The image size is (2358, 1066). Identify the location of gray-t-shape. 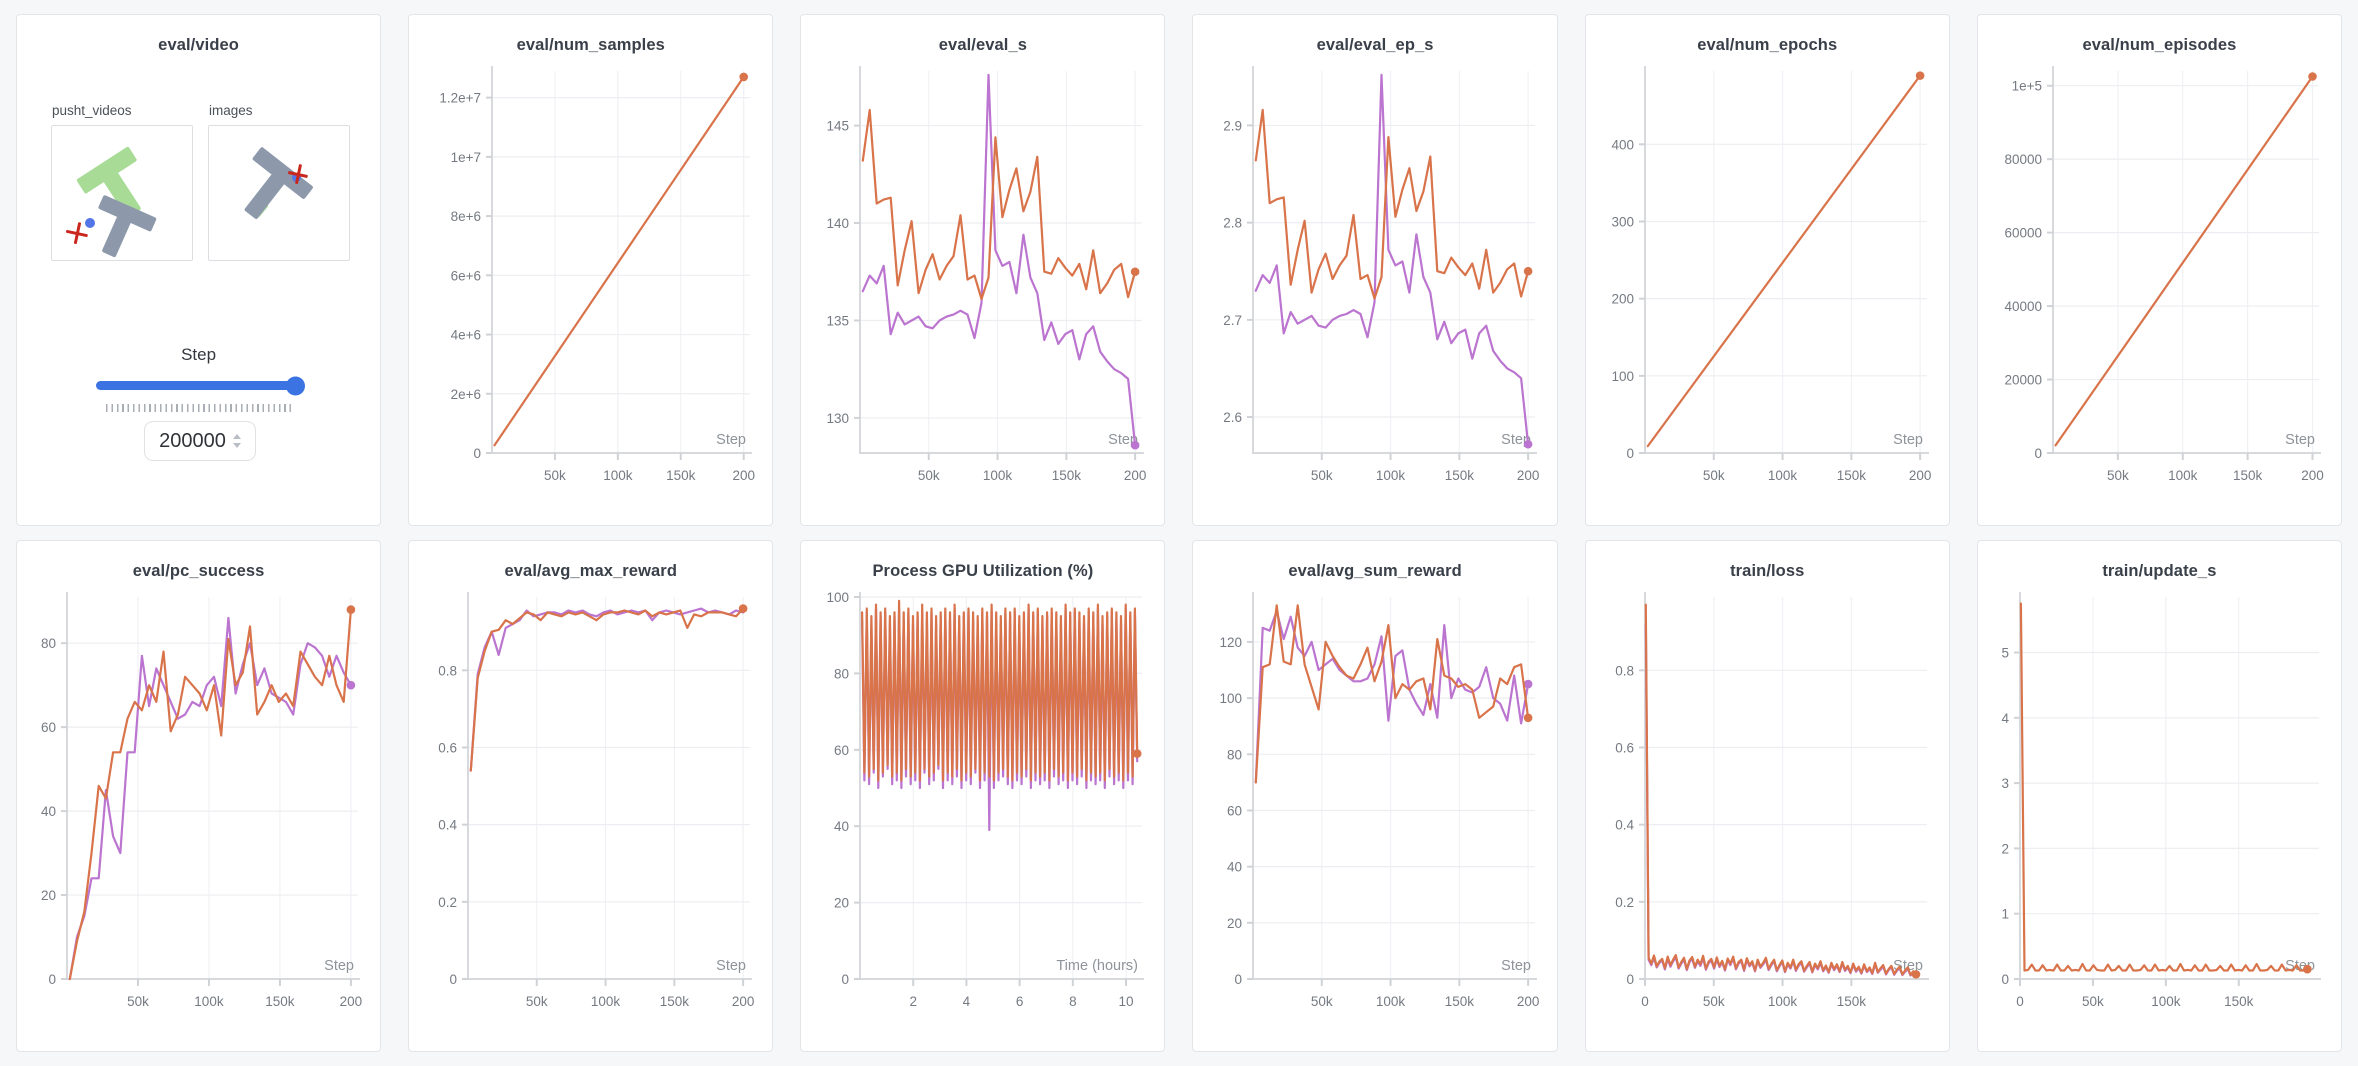
(268, 191).